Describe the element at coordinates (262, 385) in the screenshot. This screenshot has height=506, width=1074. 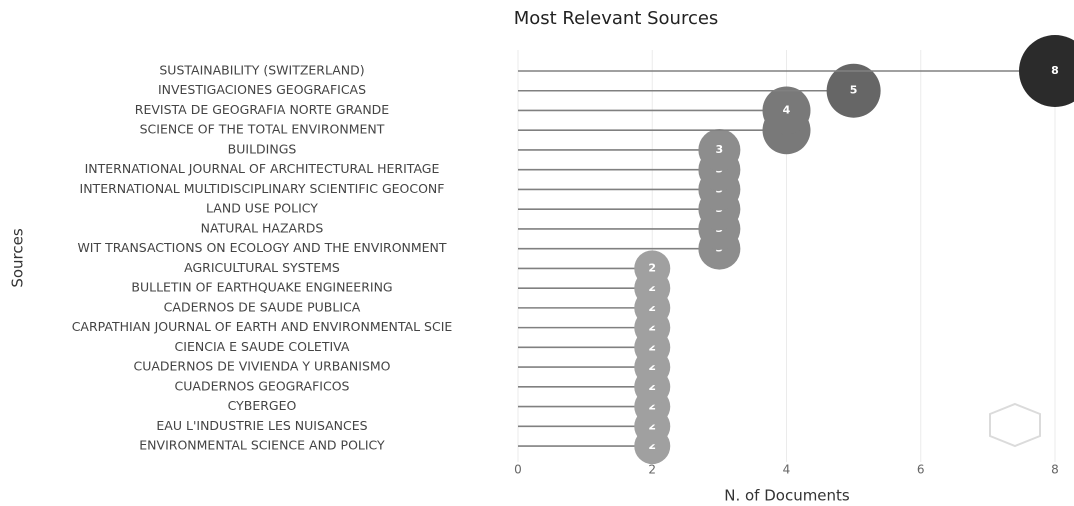
I see `y-tick-label: CUADERNOS GEOGRAFICOS` at that location.